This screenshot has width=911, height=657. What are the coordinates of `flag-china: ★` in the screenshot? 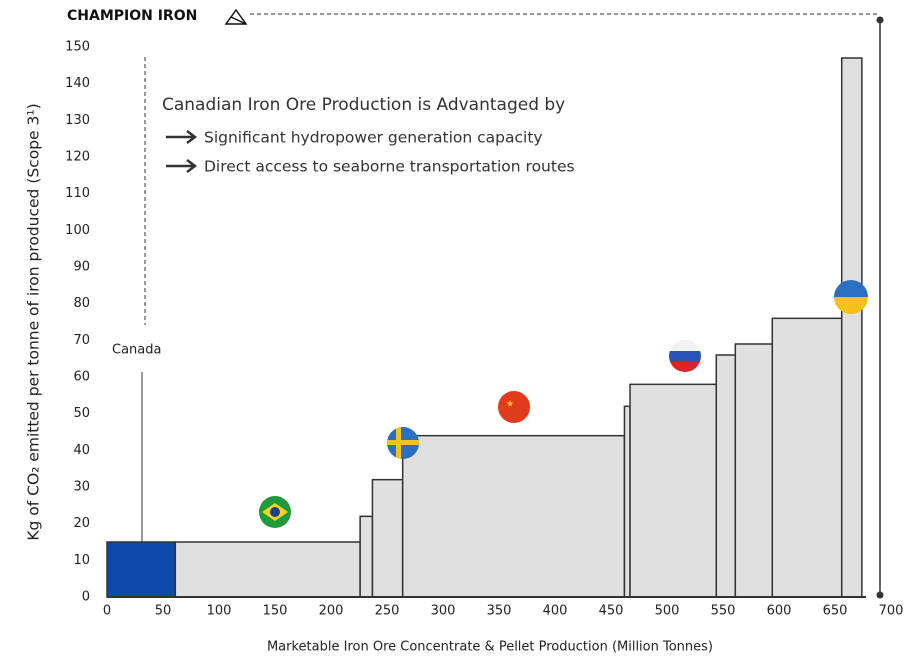 It's located at (514, 407).